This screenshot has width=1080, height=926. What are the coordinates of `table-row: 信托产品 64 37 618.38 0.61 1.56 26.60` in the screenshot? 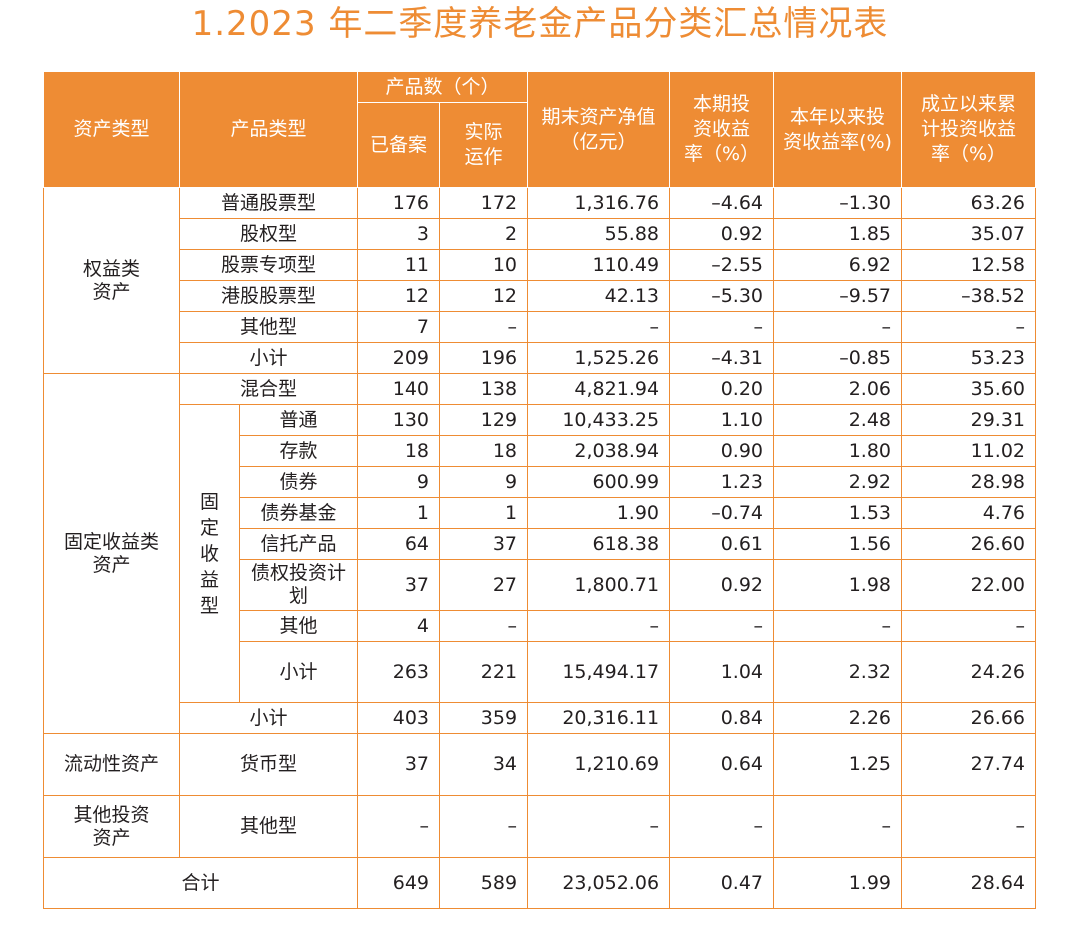 It's located at (540, 544).